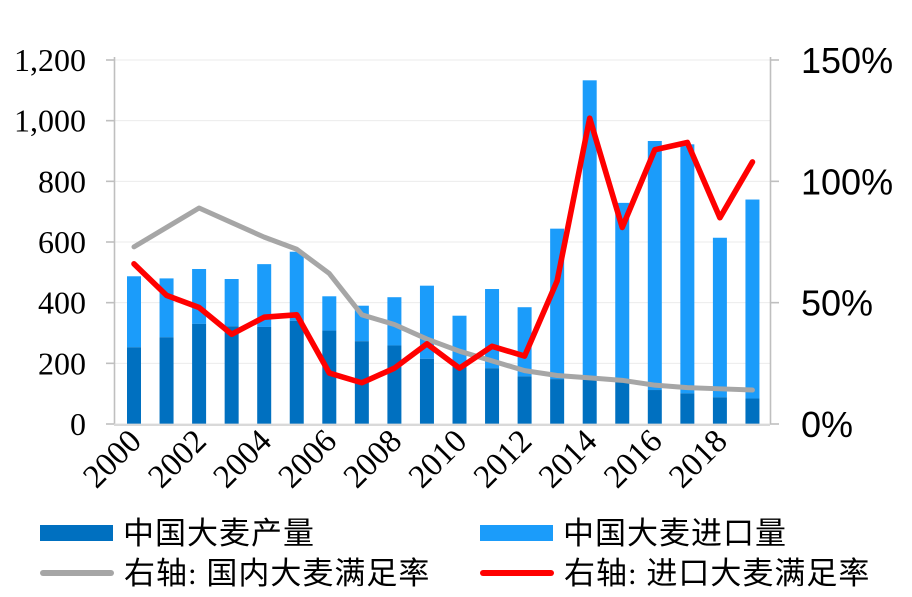 The height and width of the screenshot is (597, 912). I want to click on svg-text: 1,200, so click(50, 60).